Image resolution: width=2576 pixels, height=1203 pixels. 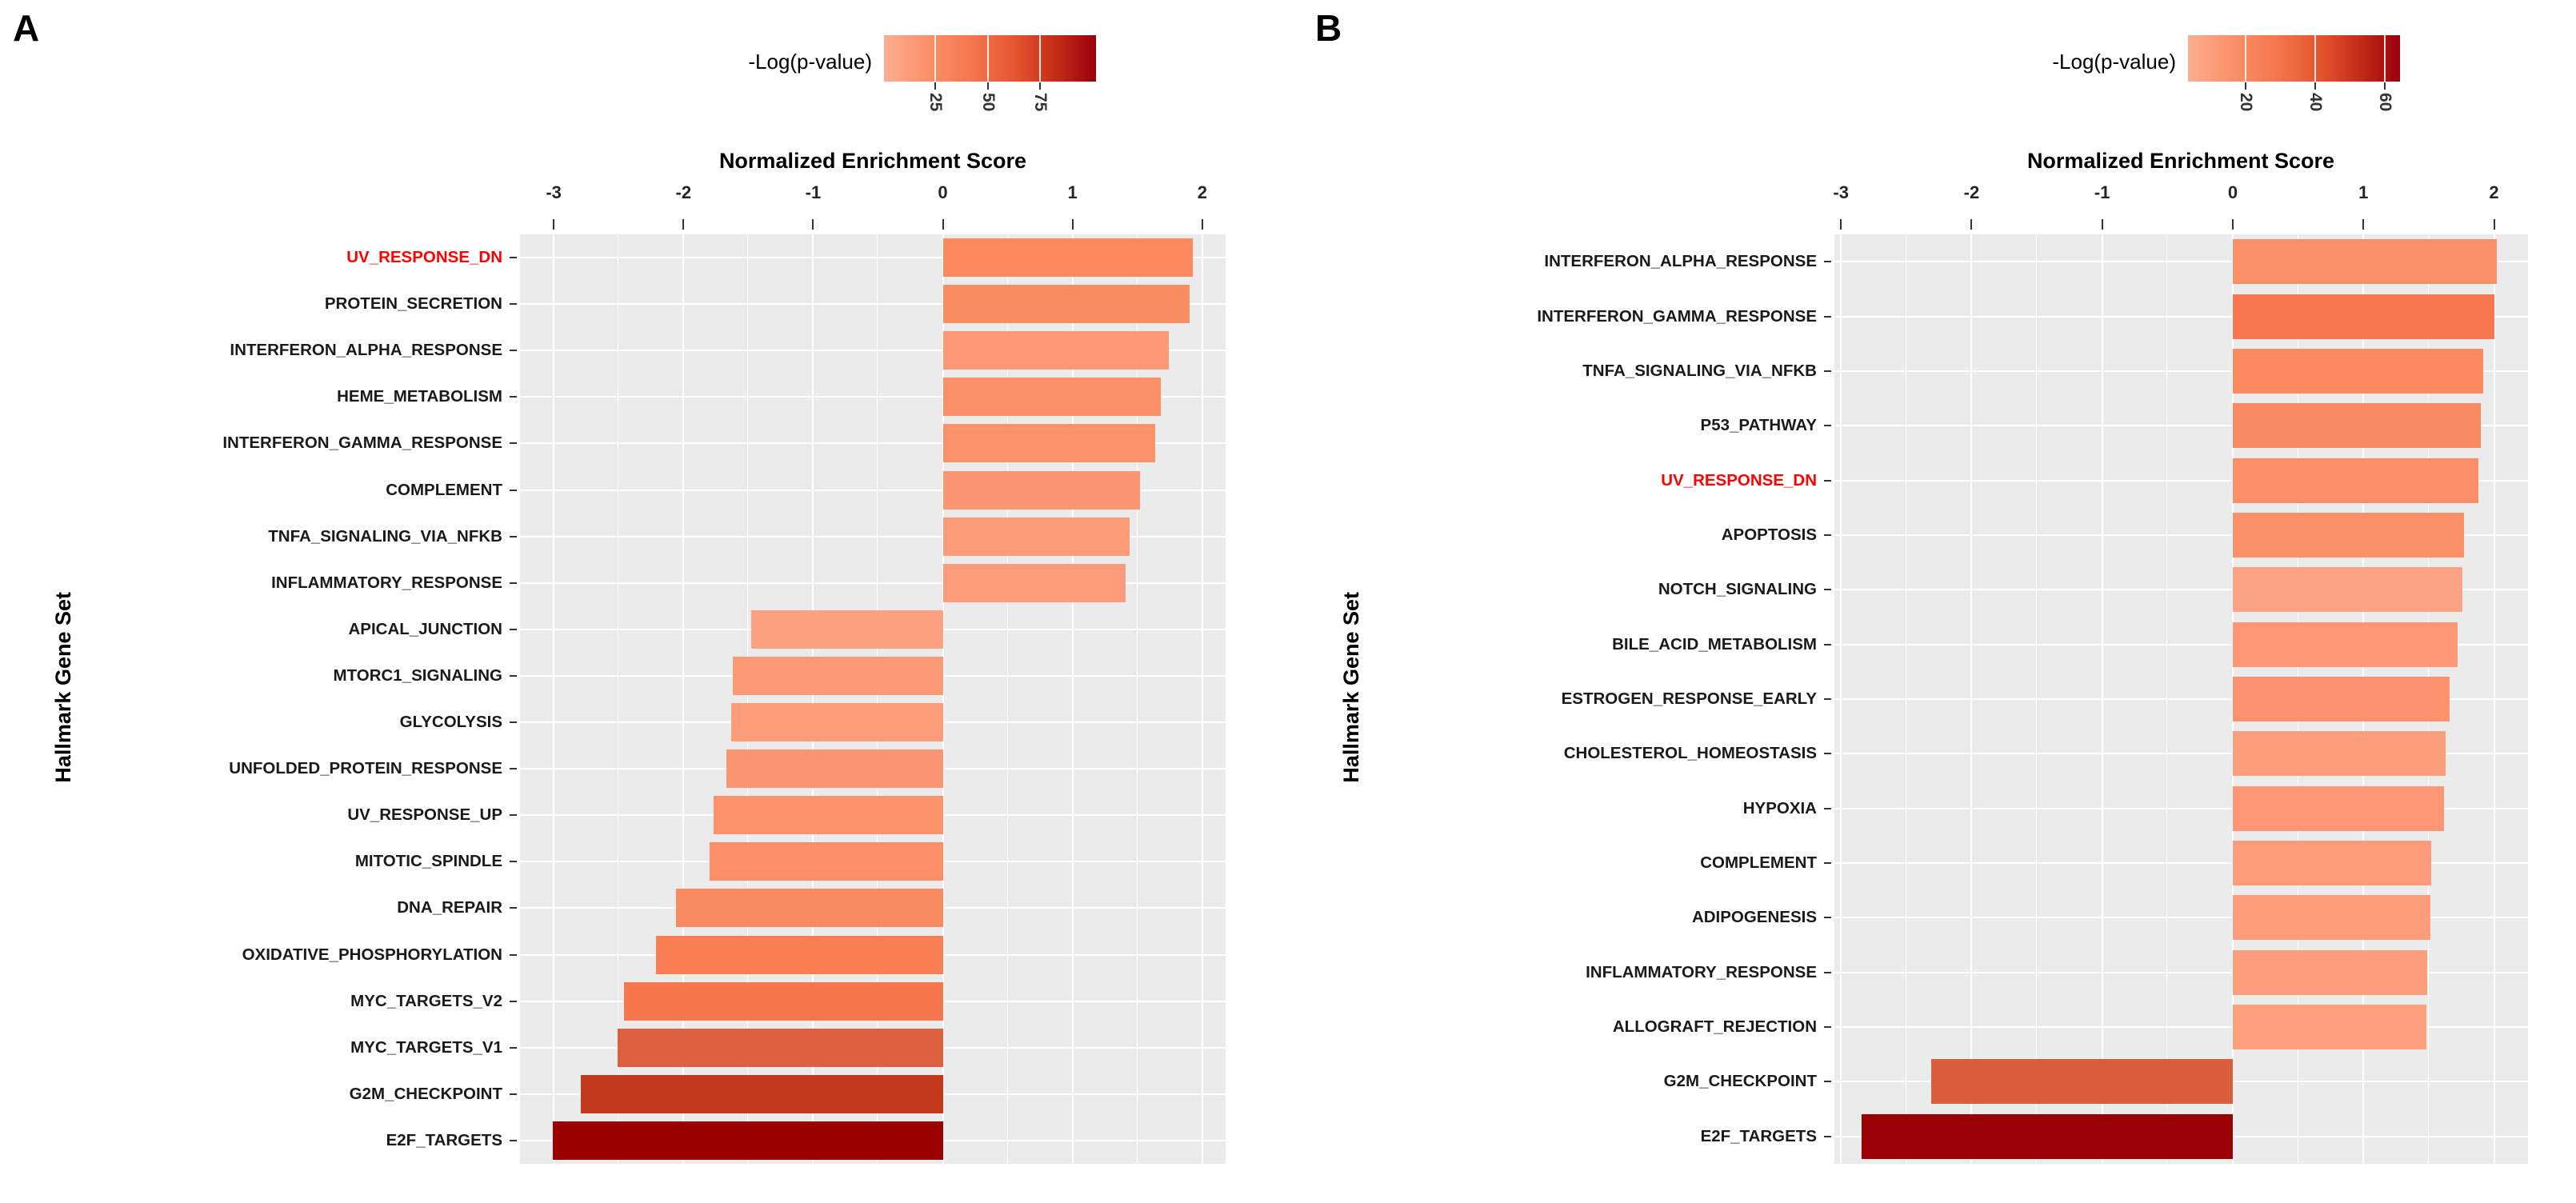 I want to click on bar-UV_RESPONSE_UP, so click(x=828, y=815).